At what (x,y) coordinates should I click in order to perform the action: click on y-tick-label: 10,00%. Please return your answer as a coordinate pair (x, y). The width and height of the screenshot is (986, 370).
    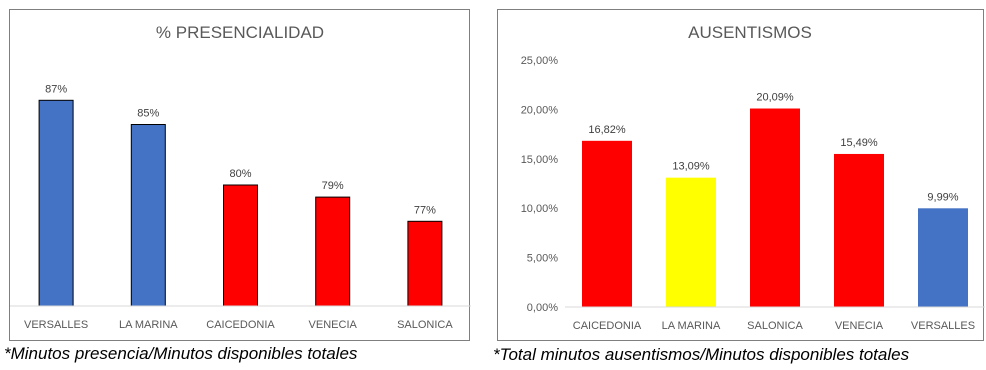
    Looking at the image, I should click on (540, 209).